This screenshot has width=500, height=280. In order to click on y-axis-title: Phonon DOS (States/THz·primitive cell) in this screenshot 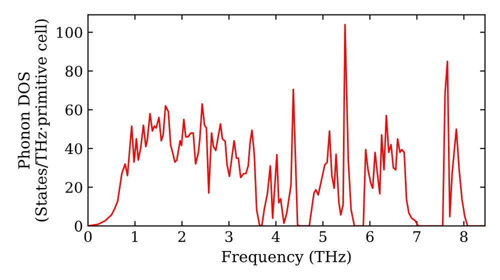, I will do `click(34, 120)`.